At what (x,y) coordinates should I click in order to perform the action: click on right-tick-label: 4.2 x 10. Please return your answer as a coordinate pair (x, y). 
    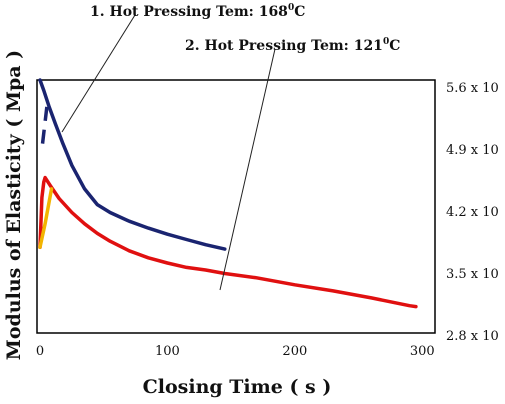
    Looking at the image, I should click on (472, 212).